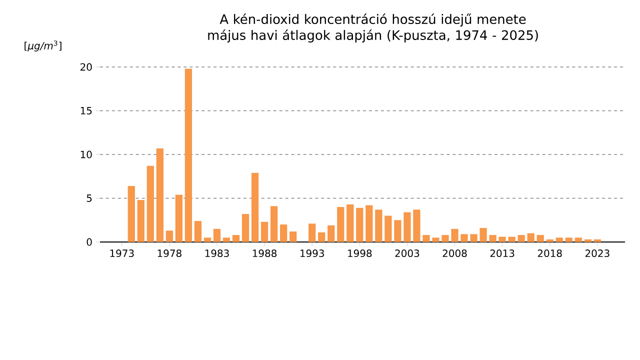 The width and height of the screenshot is (640, 360). I want to click on x-tick-label: 1978, so click(170, 254).